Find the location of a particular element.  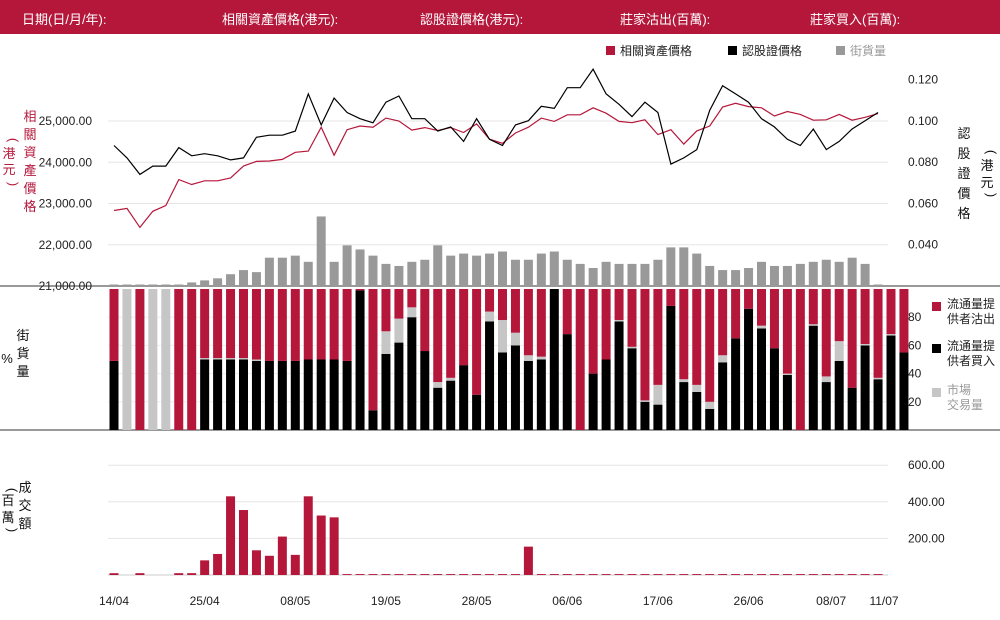

left-axis-tick: 24,000.00 is located at coordinates (66, 162).